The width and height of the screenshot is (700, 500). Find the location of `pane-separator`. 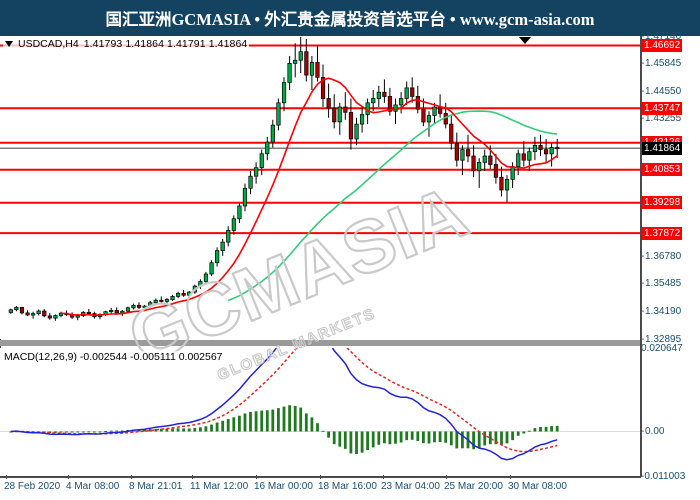

pane-separator is located at coordinates (320, 343).